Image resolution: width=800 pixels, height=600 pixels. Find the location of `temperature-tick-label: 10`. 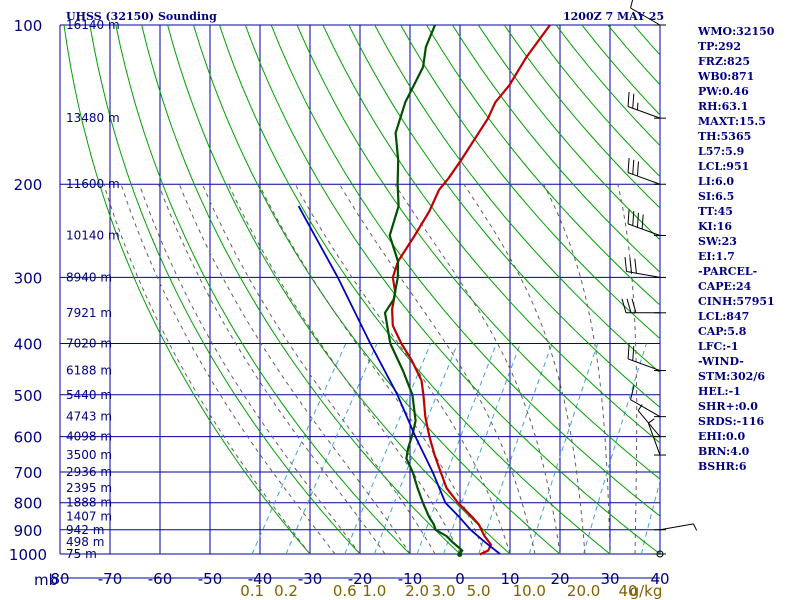

temperature-tick-label: 10 is located at coordinates (509, 579).